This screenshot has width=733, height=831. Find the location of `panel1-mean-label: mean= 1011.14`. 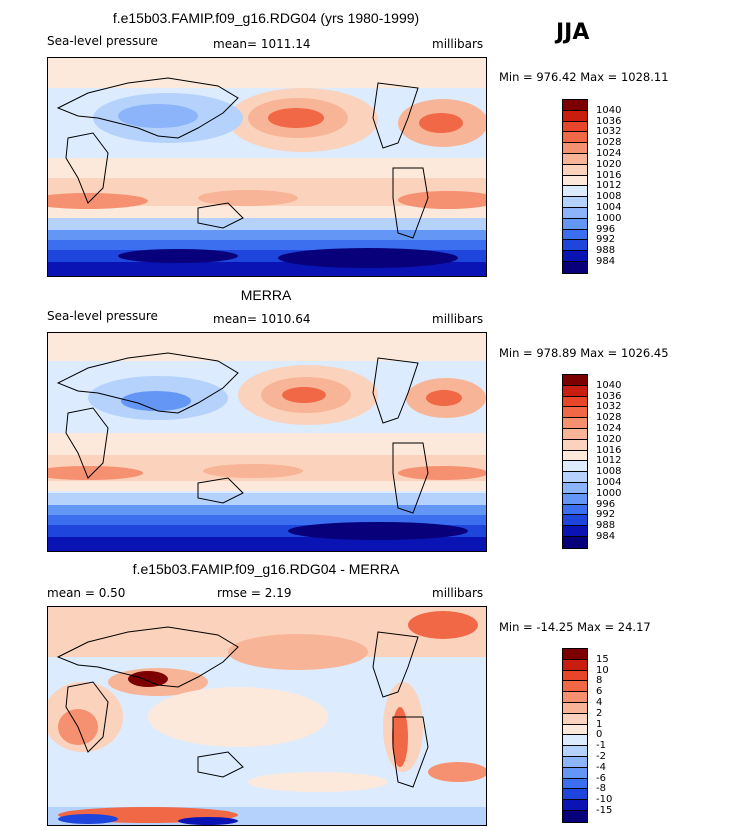

panel1-mean-label: mean= 1011.14 is located at coordinates (262, 44).